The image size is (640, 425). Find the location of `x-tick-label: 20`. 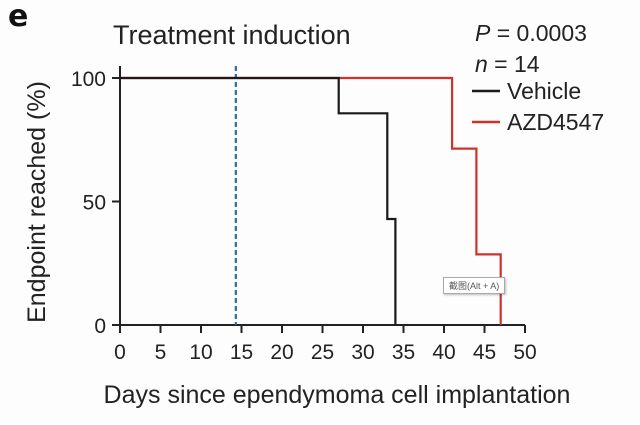

x-tick-label: 20 is located at coordinates (281, 352).